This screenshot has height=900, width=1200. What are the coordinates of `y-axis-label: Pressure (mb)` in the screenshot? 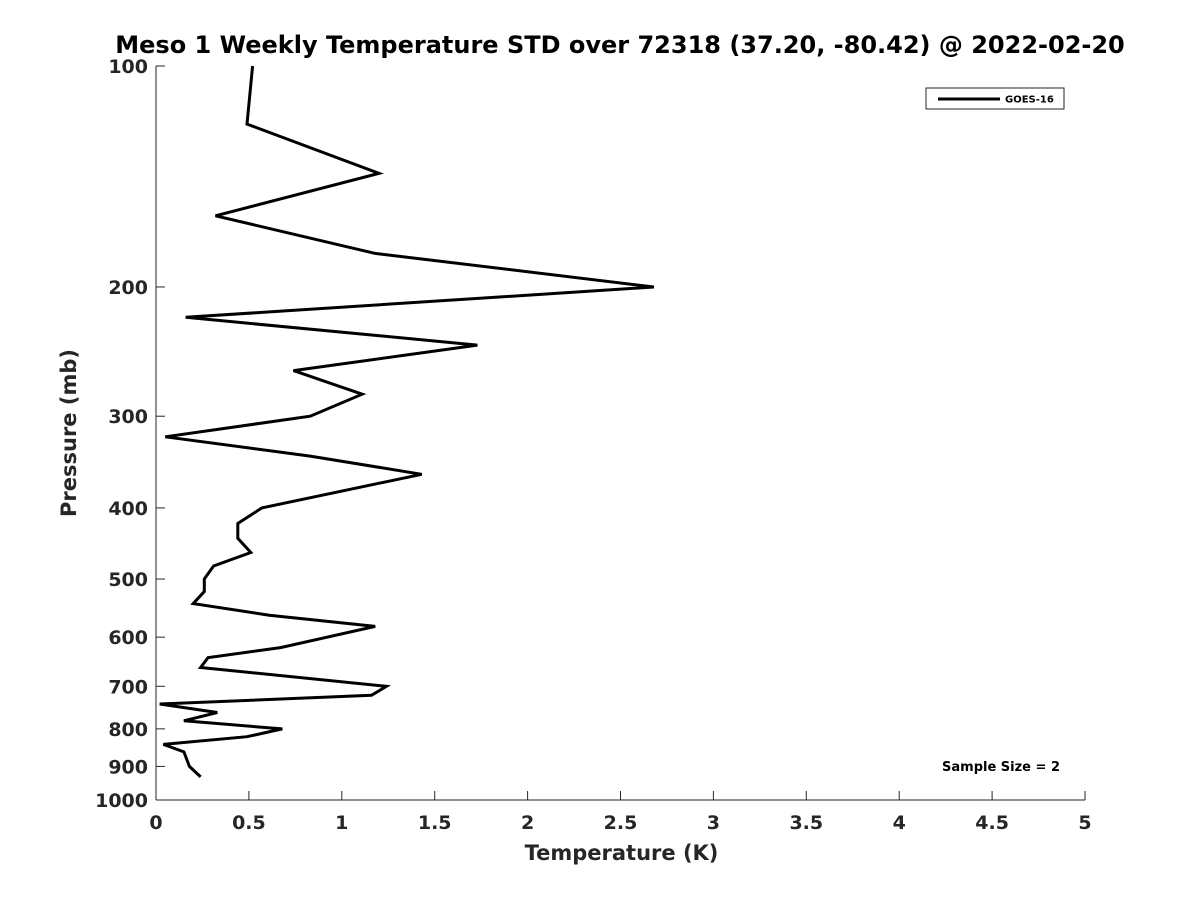 It's located at (69, 433).